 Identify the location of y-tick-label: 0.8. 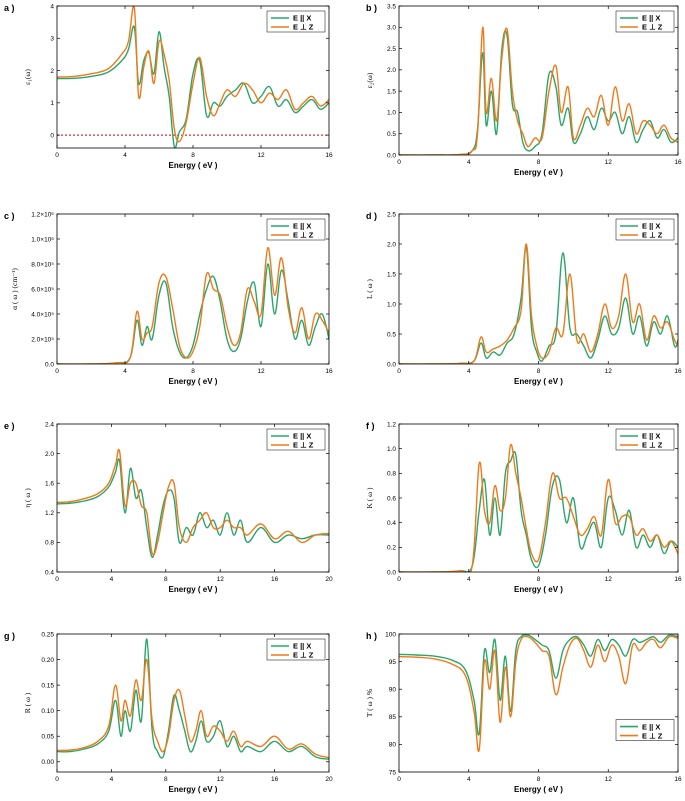
(391, 474).